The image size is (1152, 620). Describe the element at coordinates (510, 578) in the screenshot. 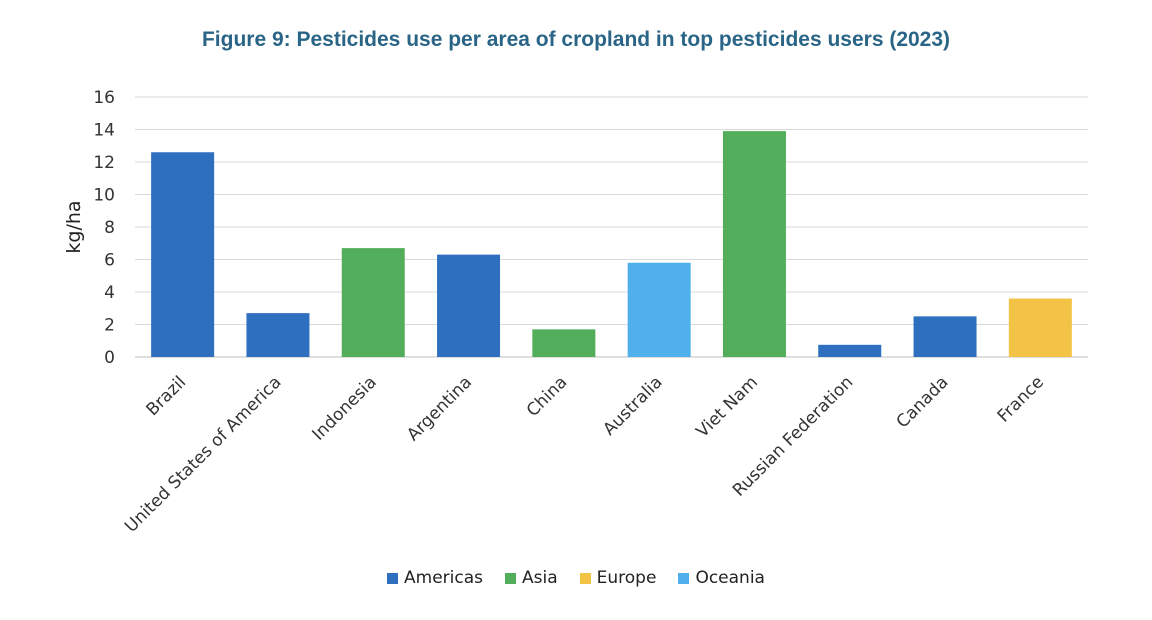

I see `legend-swatch-asia` at that location.